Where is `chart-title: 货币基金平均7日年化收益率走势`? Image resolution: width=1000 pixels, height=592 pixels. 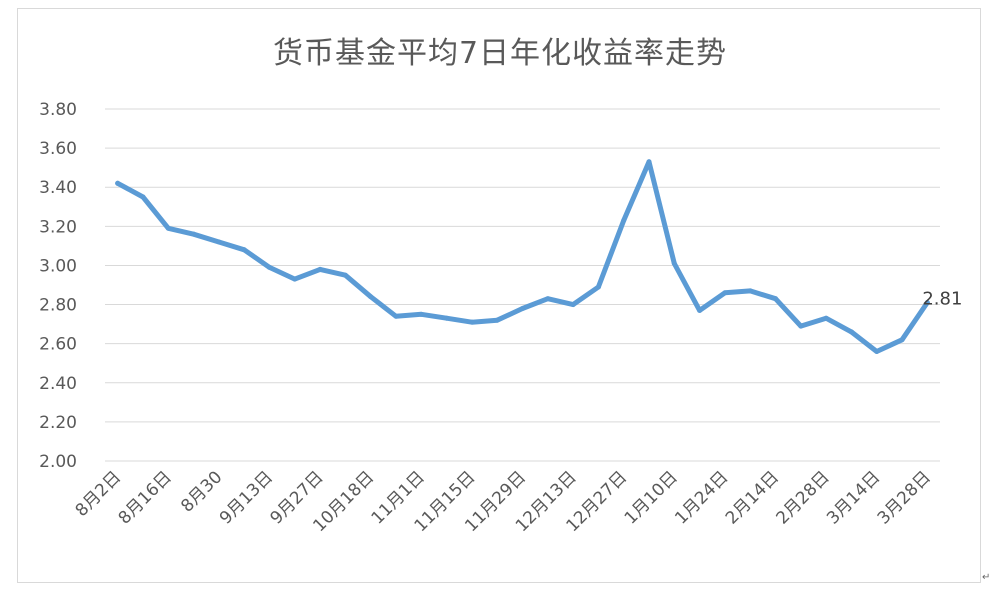
chart-title: 货币基金平均7日年化收益率走势 is located at coordinates (500, 53).